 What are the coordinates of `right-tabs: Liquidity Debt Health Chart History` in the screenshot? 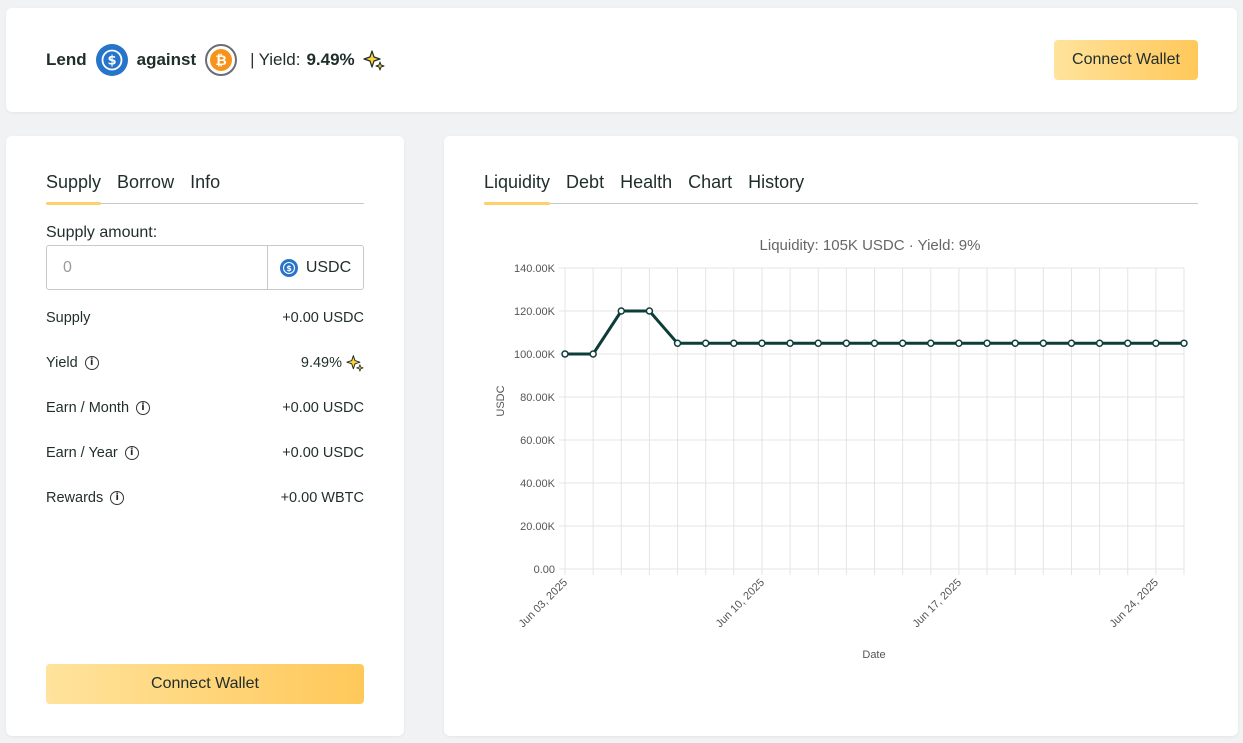 It's located at (841, 188).